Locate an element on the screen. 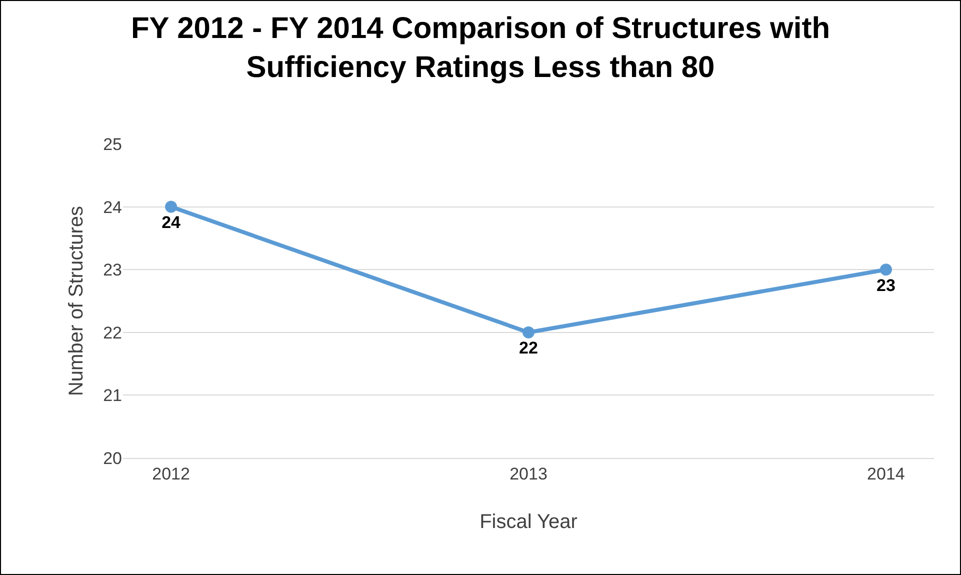 This screenshot has height=575, width=961. y-tick-label: 24 is located at coordinates (112, 207).